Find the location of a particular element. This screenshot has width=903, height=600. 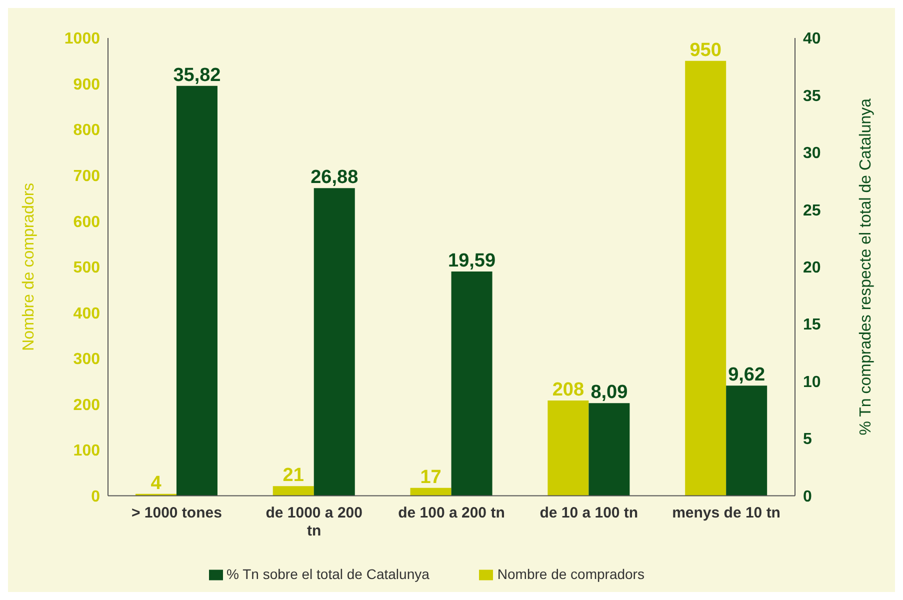

legend-label: Nombre de compradors is located at coordinates (570, 574).